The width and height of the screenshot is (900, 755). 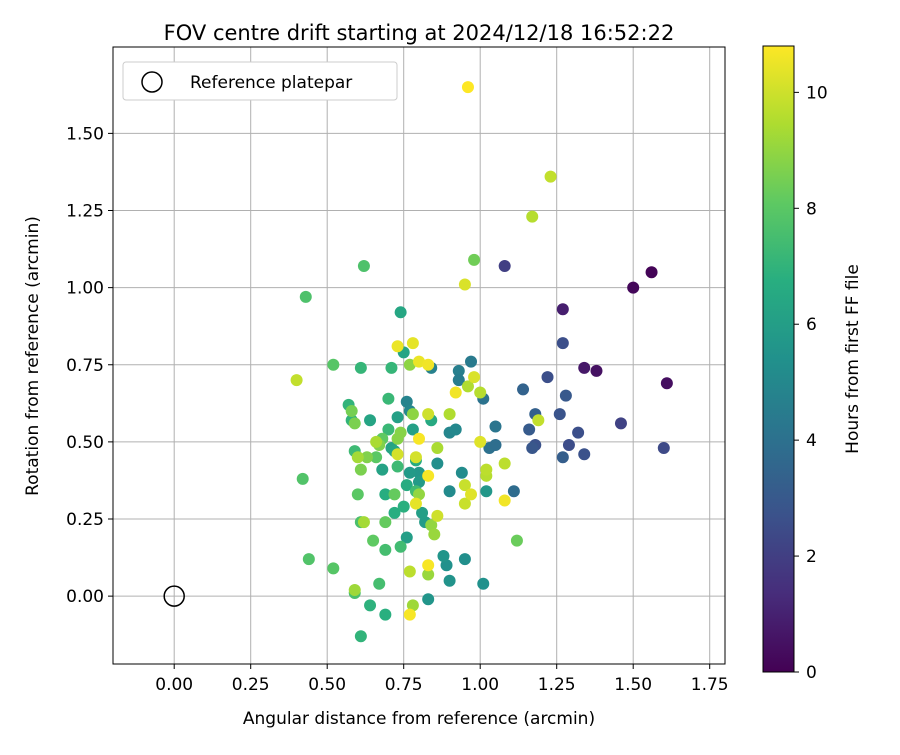 I want to click on y-tick-label: 1.00, so click(x=85, y=289).